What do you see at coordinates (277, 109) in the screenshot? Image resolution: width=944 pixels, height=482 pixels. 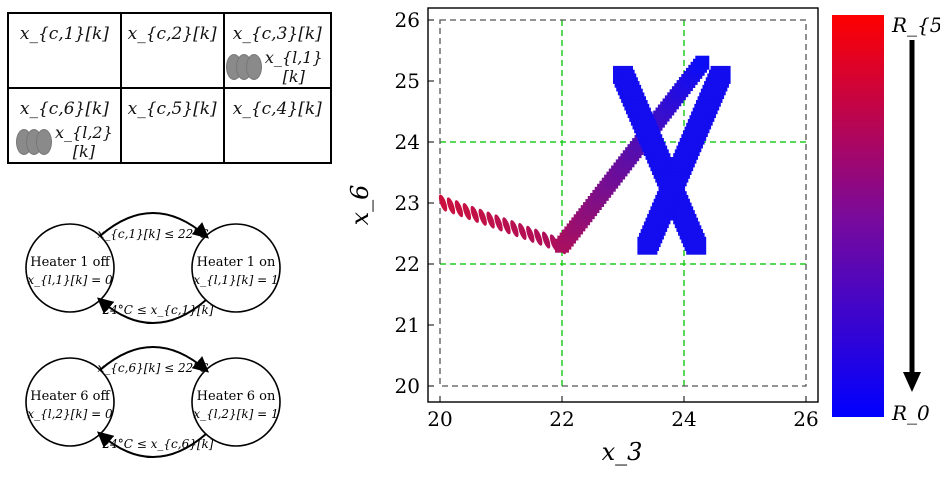 I see `zone-label: x_{c,4}[k]` at bounding box center [277, 109].